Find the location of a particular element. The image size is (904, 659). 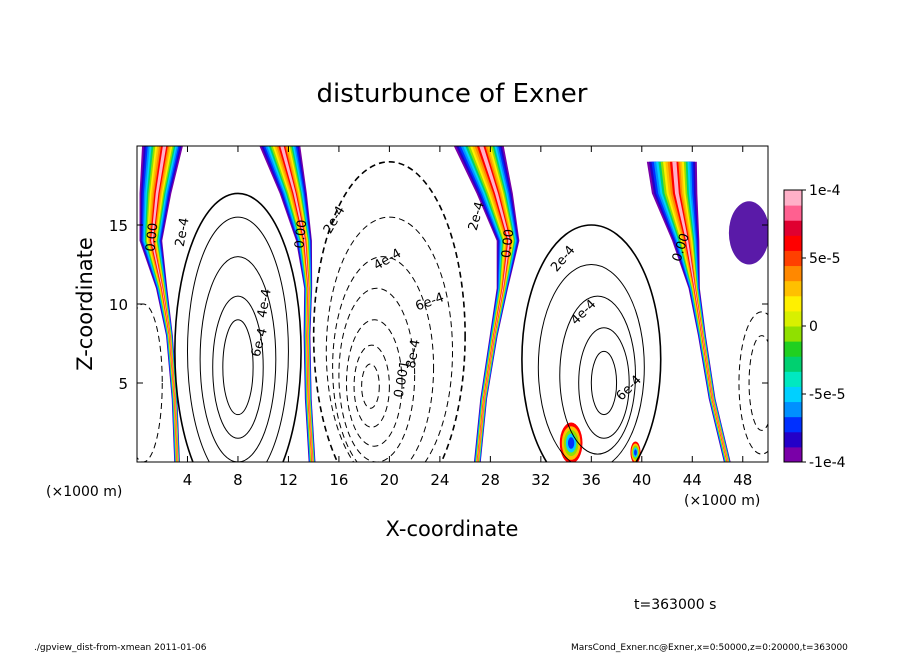

x-tick-label: 44 is located at coordinates (692, 480).